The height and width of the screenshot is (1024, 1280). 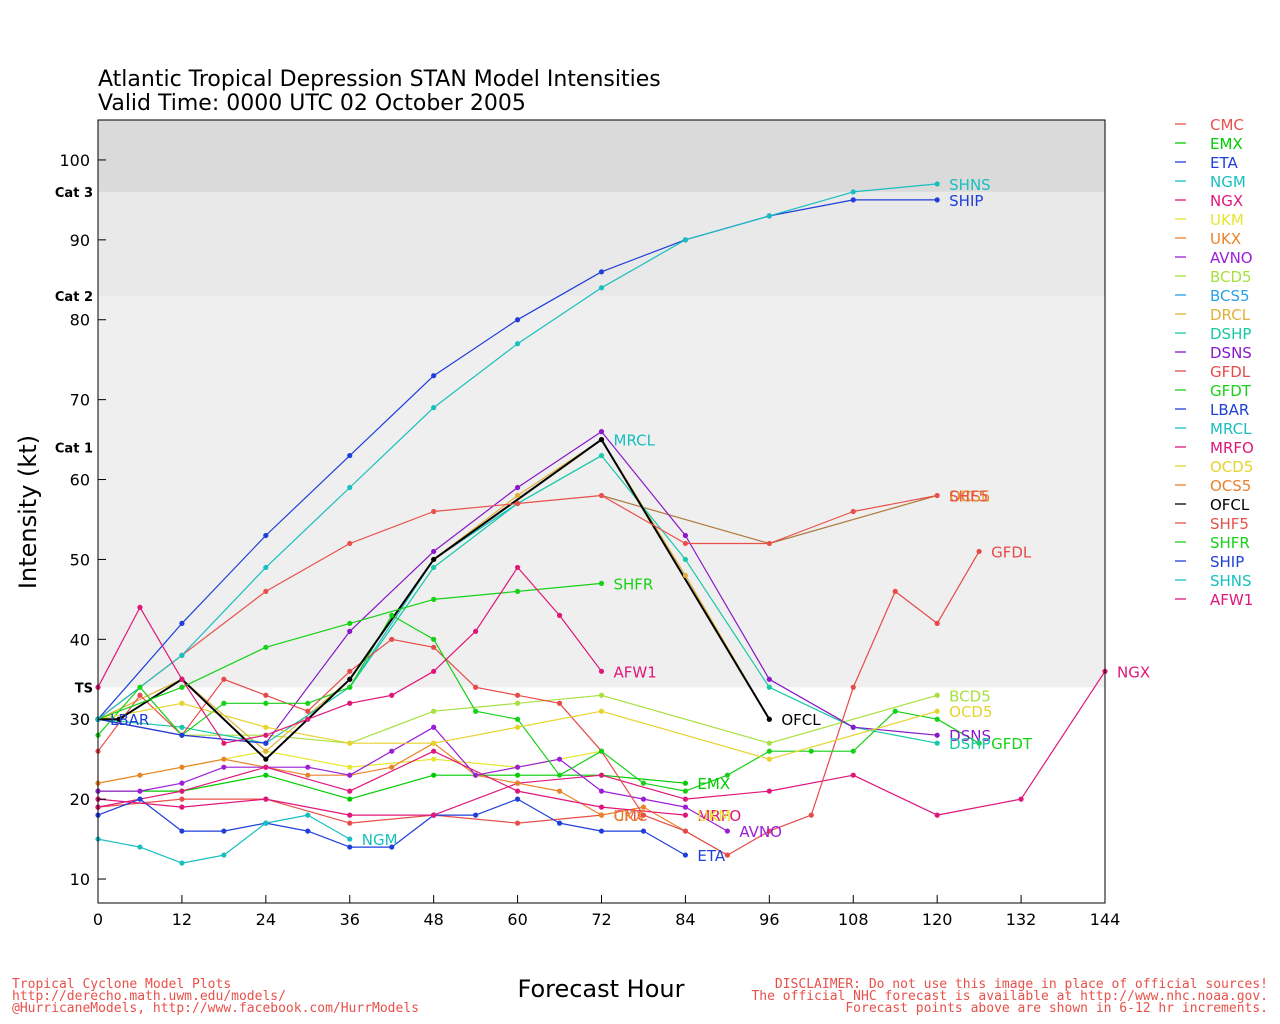 What do you see at coordinates (1227, 562) in the screenshot?
I see `legend-label-ship: SHIP` at bounding box center [1227, 562].